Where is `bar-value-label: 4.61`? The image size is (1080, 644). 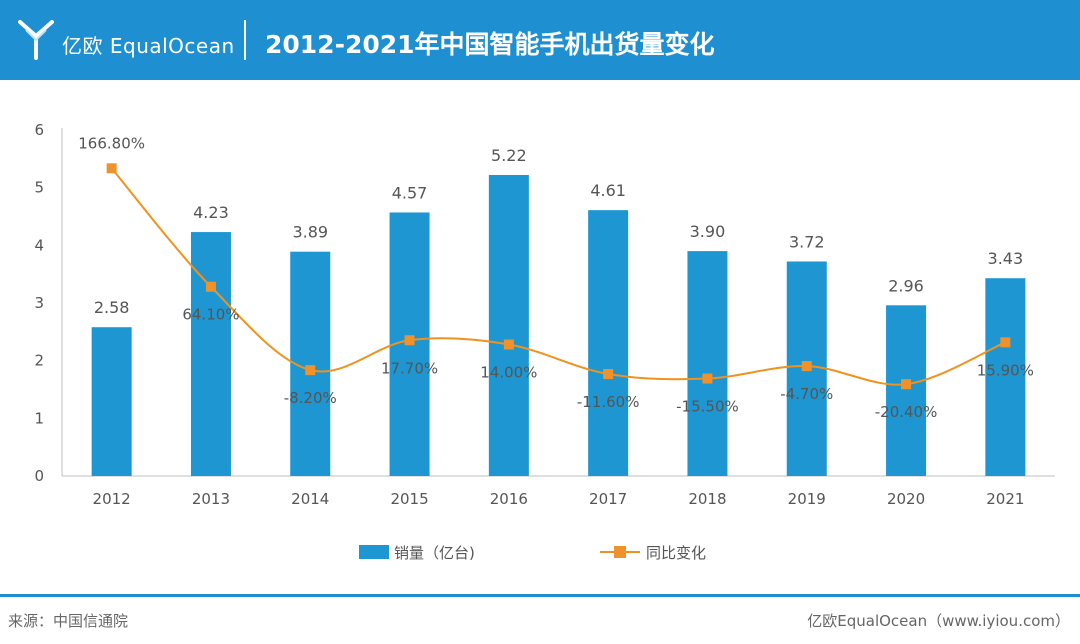
bar-value-label: 4.61 is located at coordinates (608, 190).